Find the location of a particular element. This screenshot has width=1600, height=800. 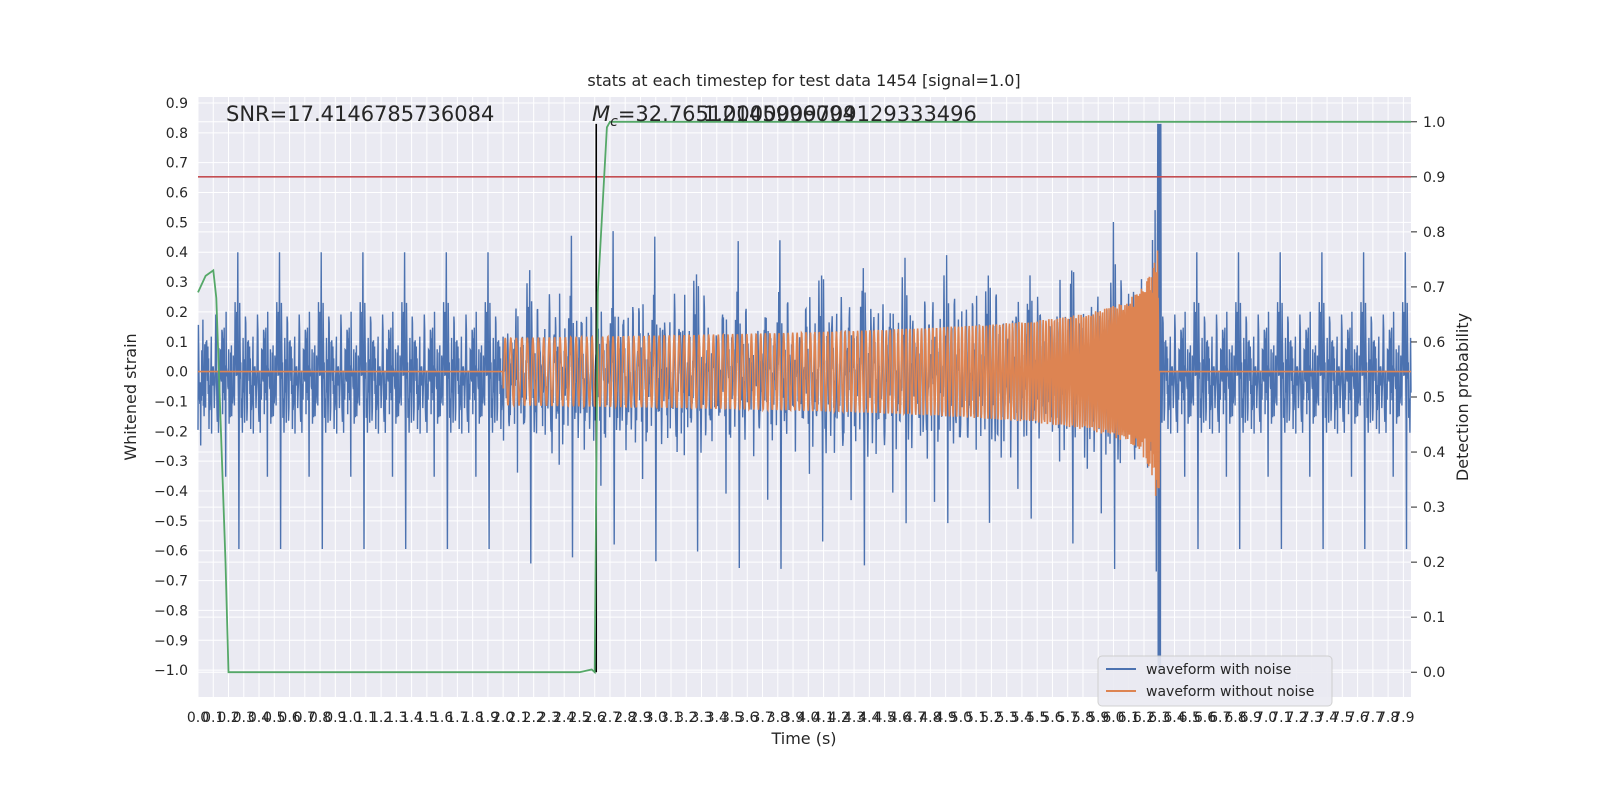

x-tick-label: 6.1 is located at coordinates (1129, 718).